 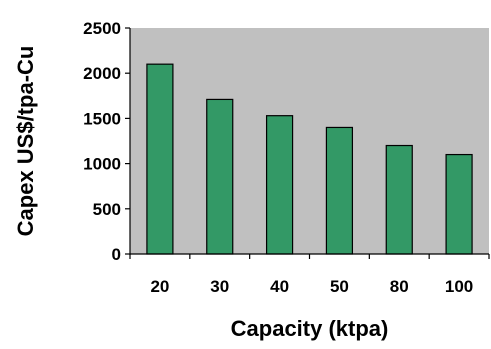 I want to click on x-tick-label: 20, so click(x=159, y=286).